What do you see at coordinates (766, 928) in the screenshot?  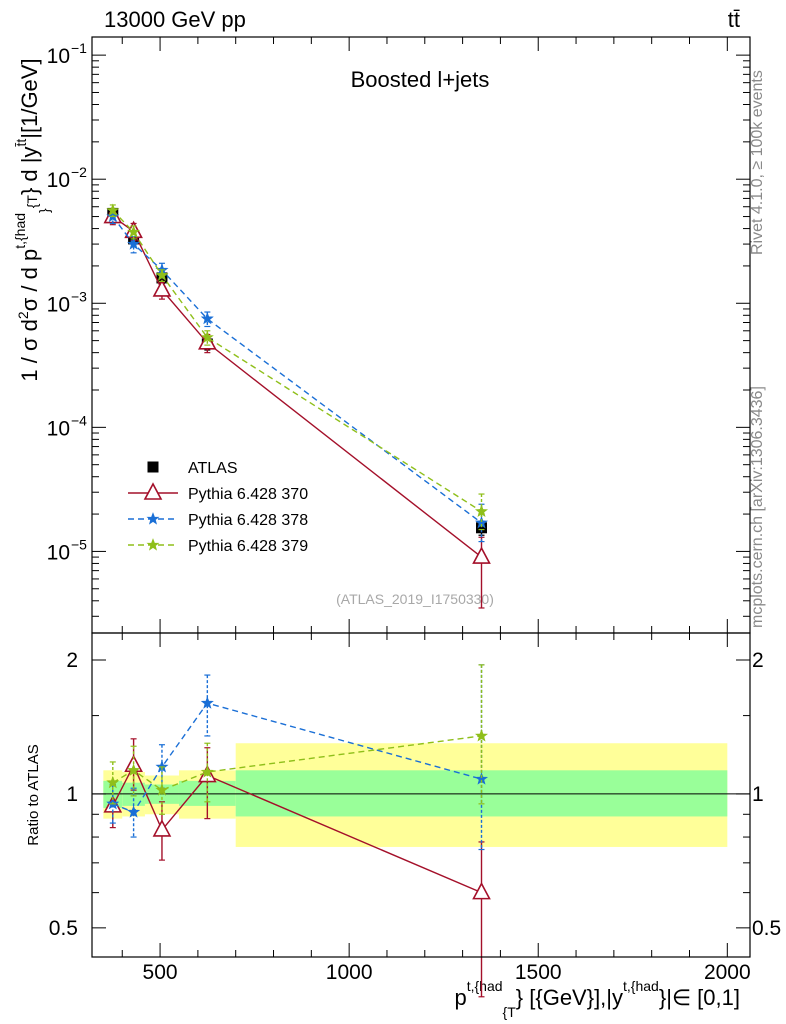 I see `ratio-y-tick-label-right: 0.5` at bounding box center [766, 928].